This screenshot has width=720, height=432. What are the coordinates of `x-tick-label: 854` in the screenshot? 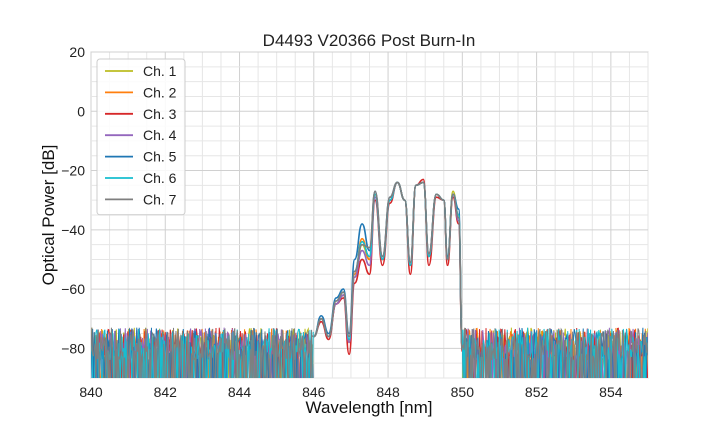 It's located at (611, 392).